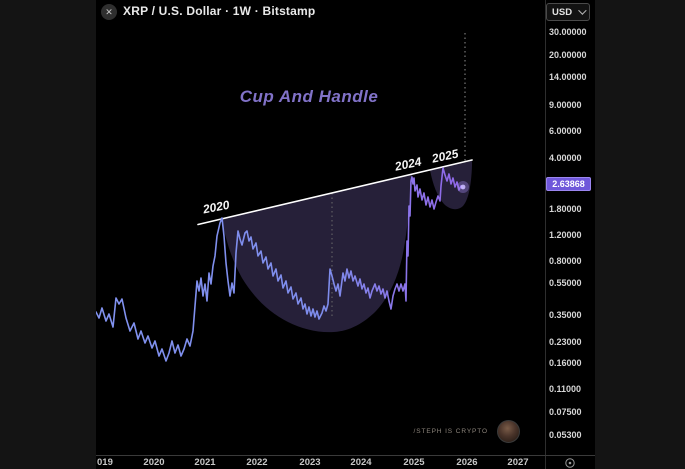  What do you see at coordinates (445, 156) in the screenshot?
I see `trendline-year-label: 2025` at bounding box center [445, 156].